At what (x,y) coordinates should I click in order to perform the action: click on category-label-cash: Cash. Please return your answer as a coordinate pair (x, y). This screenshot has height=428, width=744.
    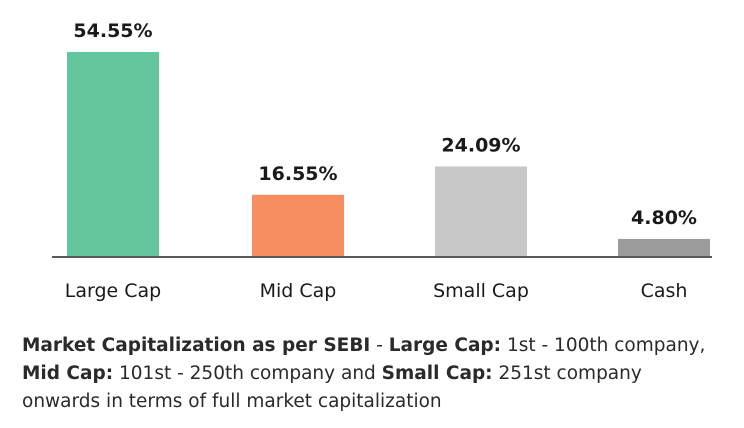
    Looking at the image, I should click on (664, 291).